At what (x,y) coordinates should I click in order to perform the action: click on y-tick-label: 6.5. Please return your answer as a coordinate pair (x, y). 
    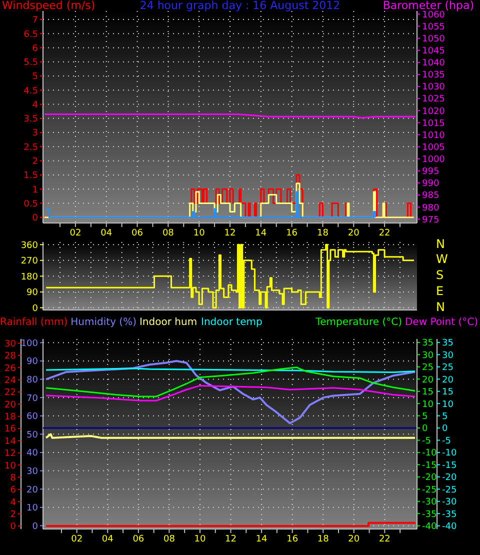
    Looking at the image, I should click on (31, 35).